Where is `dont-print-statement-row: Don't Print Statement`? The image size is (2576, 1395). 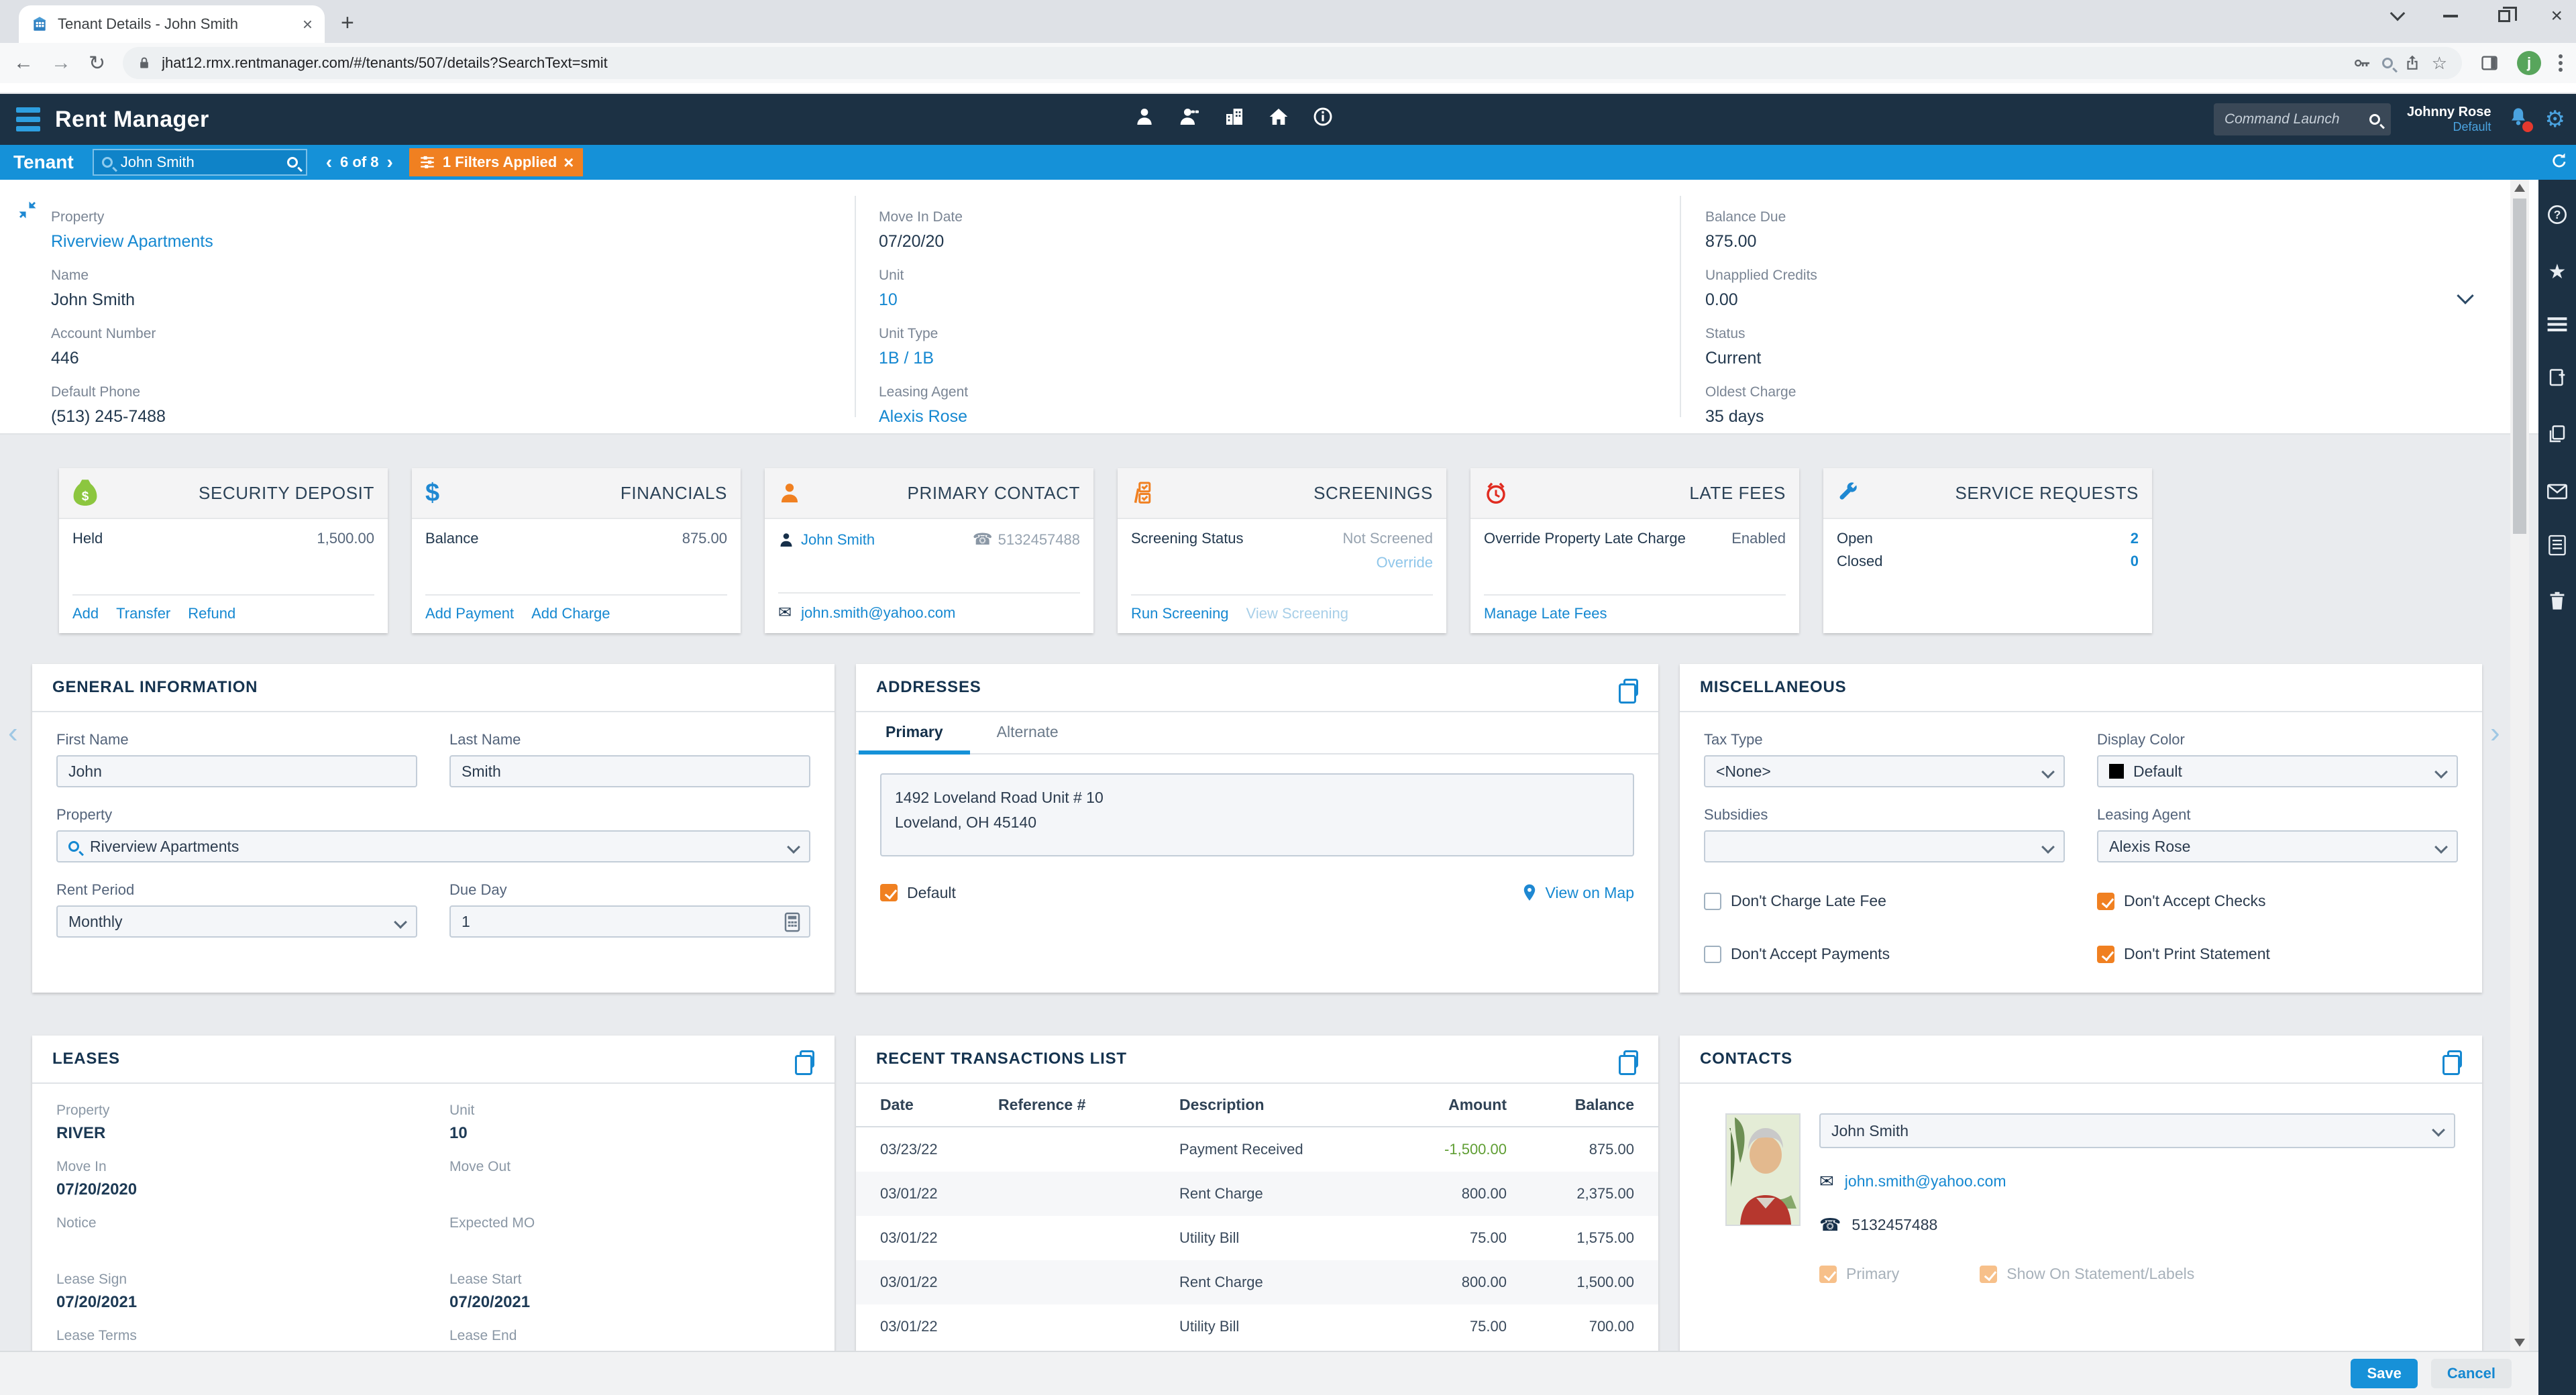 dont-print-statement-row: Don't Print Statement is located at coordinates (2277, 954).